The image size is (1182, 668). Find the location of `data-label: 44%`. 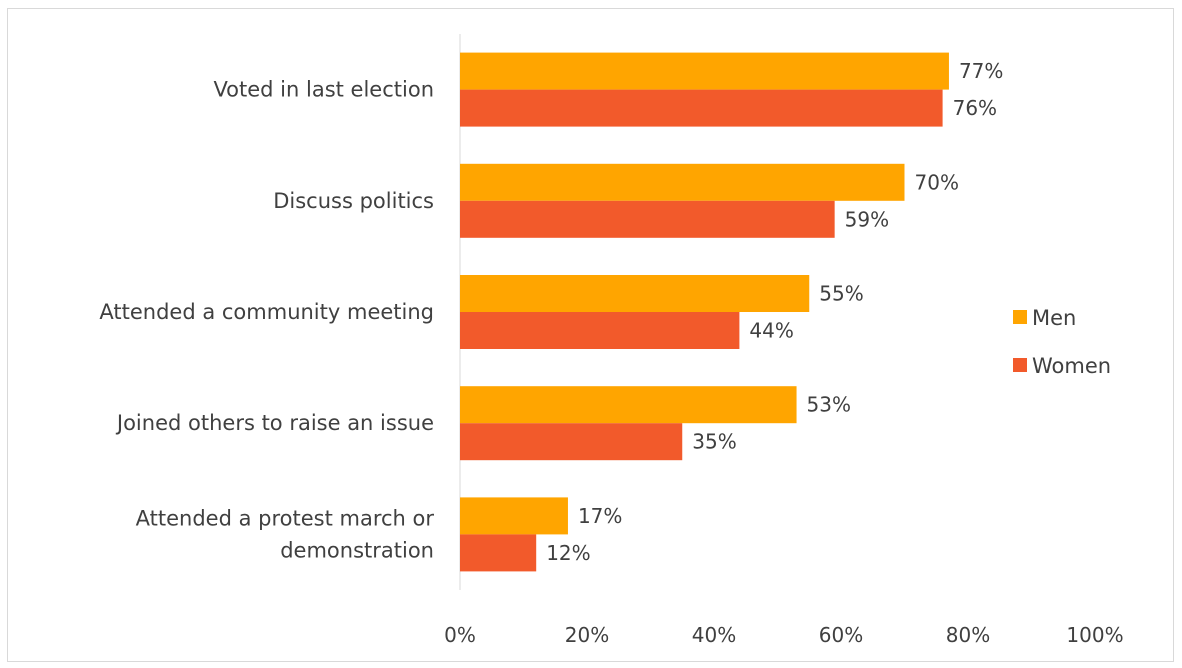

data-label: 44% is located at coordinates (771, 331).